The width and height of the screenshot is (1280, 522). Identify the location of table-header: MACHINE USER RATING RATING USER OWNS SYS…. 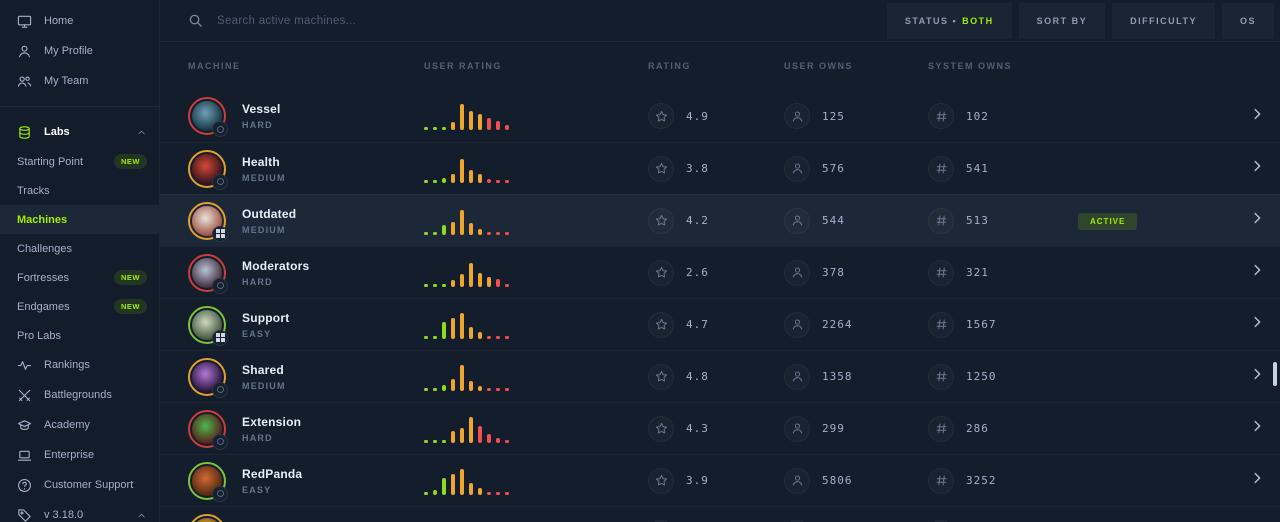
(720, 66).